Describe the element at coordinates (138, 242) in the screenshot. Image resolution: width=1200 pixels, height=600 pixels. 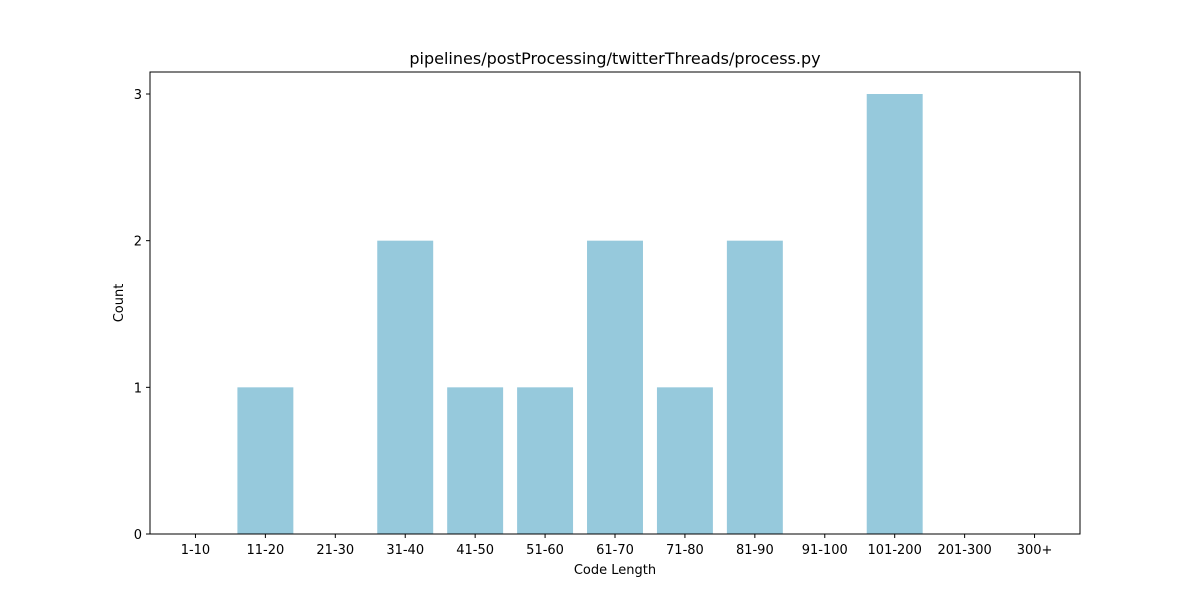
I see `y-tick-label: 2` at that location.